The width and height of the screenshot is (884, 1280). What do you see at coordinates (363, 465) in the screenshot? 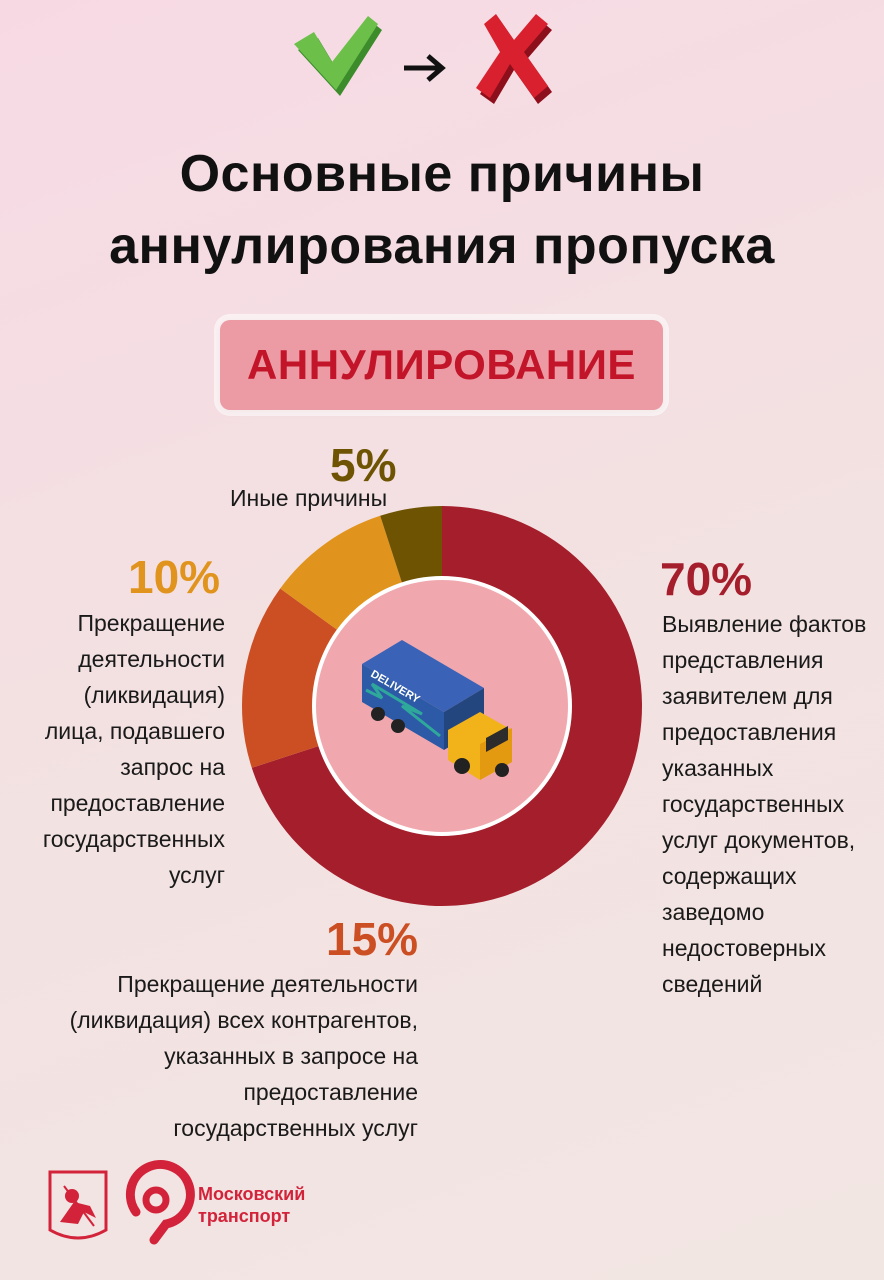
I see `pct-label-5: 5%` at bounding box center [363, 465].